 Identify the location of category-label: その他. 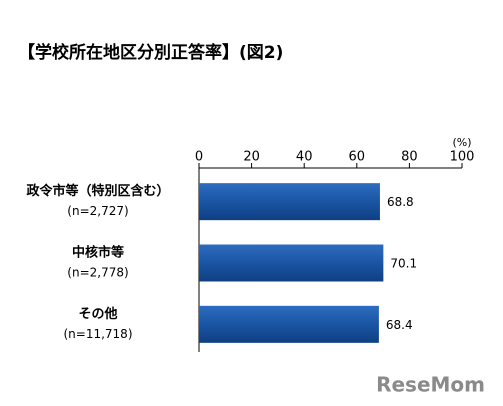
(97, 314).